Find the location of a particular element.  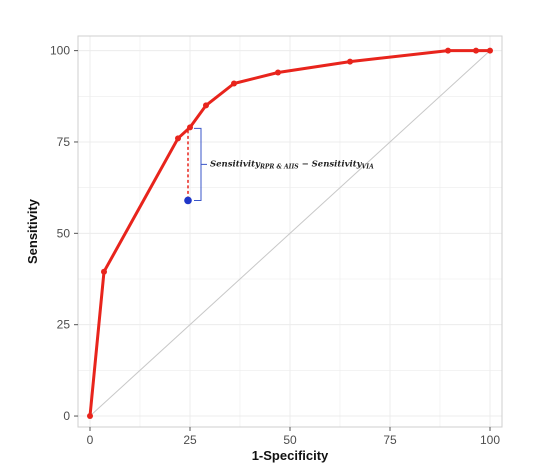

x-tick-label: 75 is located at coordinates (390, 440).